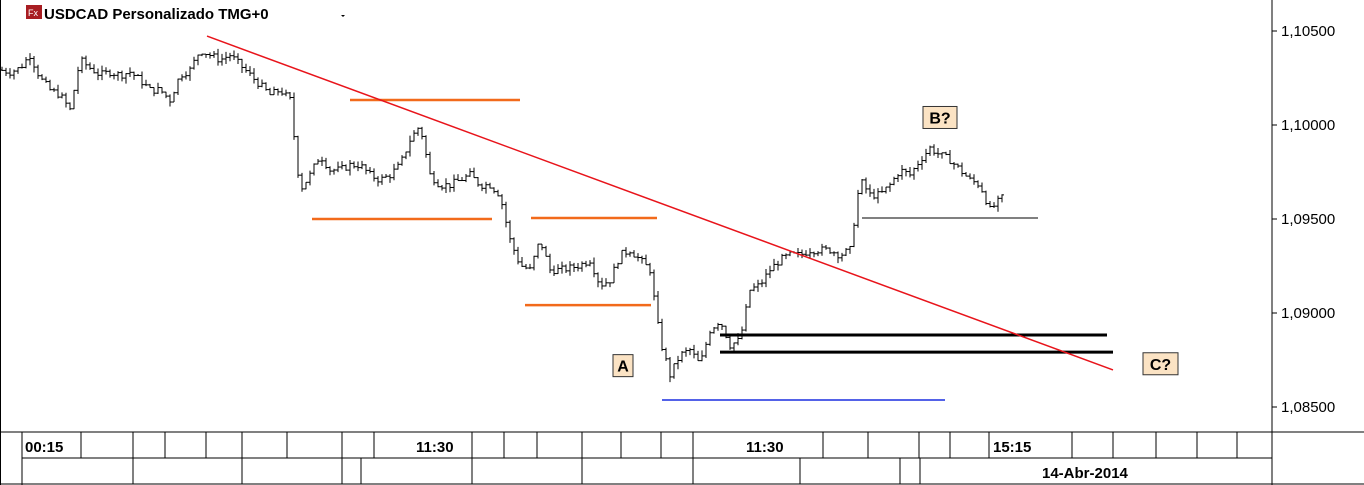  Describe the element at coordinates (1308, 313) in the screenshot. I see `y-tick-label: 1,09000` at that location.